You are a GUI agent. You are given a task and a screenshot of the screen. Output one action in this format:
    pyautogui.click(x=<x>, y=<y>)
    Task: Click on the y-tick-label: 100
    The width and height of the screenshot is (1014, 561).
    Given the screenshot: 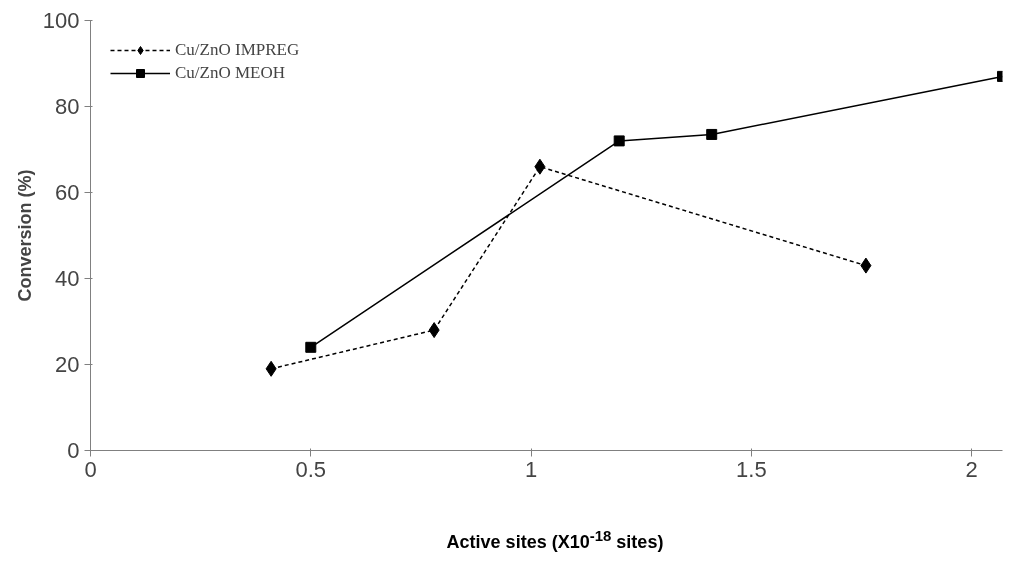 What is the action you would take?
    pyautogui.click(x=61, y=20)
    